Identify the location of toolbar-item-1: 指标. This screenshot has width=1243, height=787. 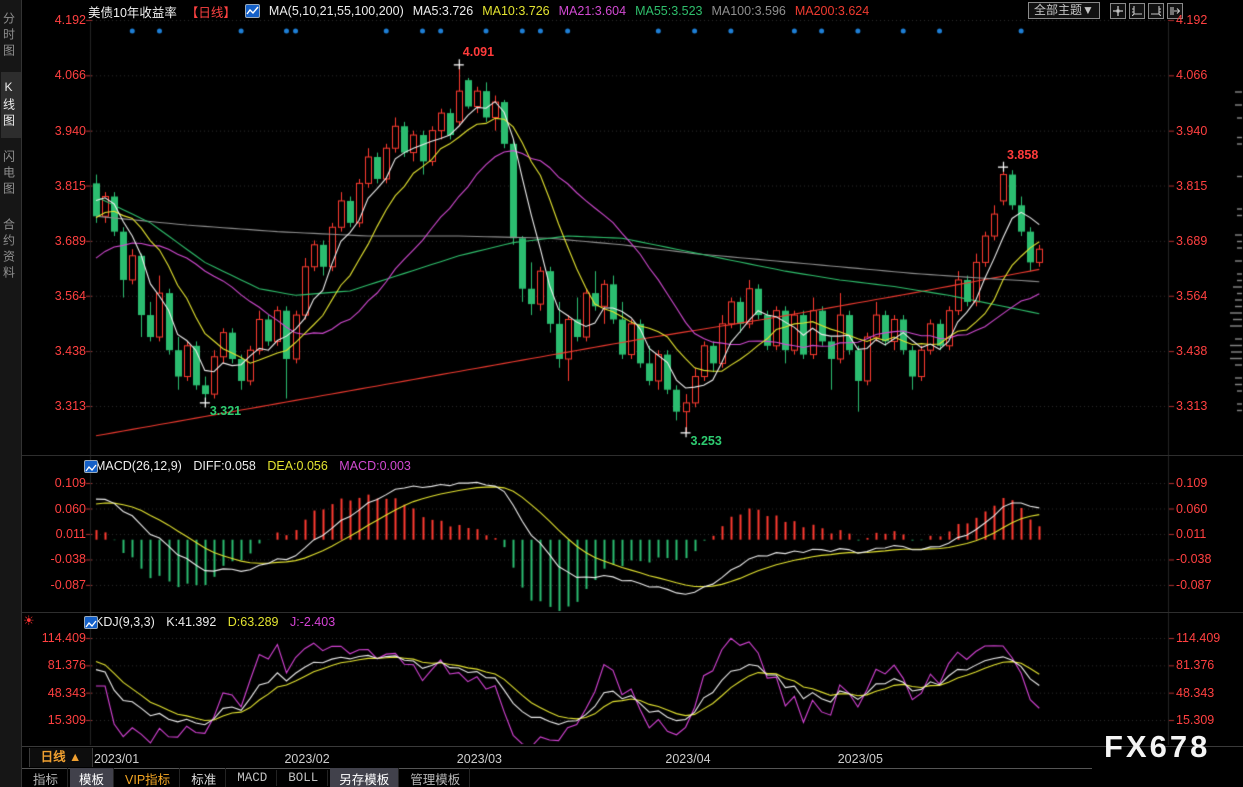
(46, 777).